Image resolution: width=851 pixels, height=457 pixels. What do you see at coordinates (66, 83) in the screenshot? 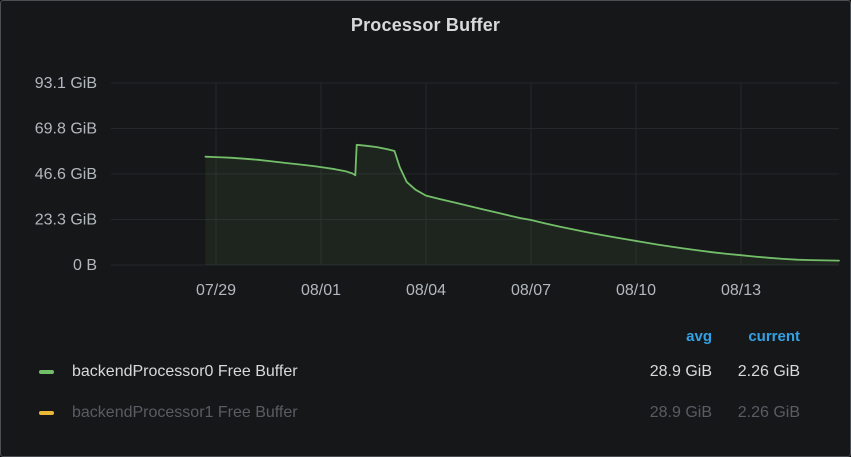
I see `y-tick-label: 93.1 GiB` at bounding box center [66, 83].